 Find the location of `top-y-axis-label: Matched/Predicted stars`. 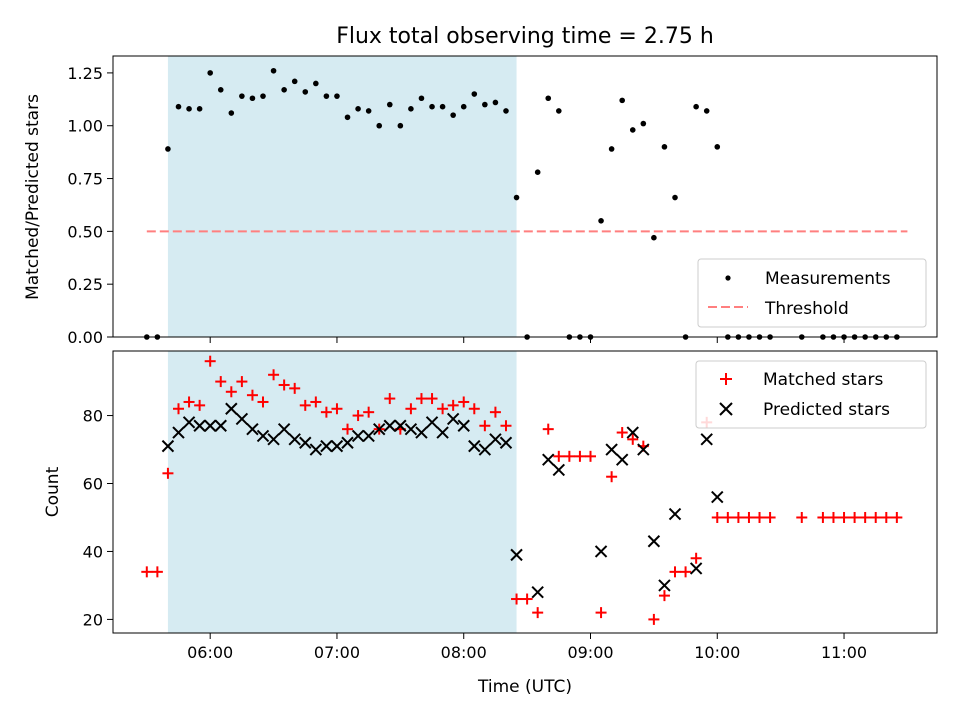

top-y-axis-label: Matched/Predicted stars is located at coordinates (33, 197).